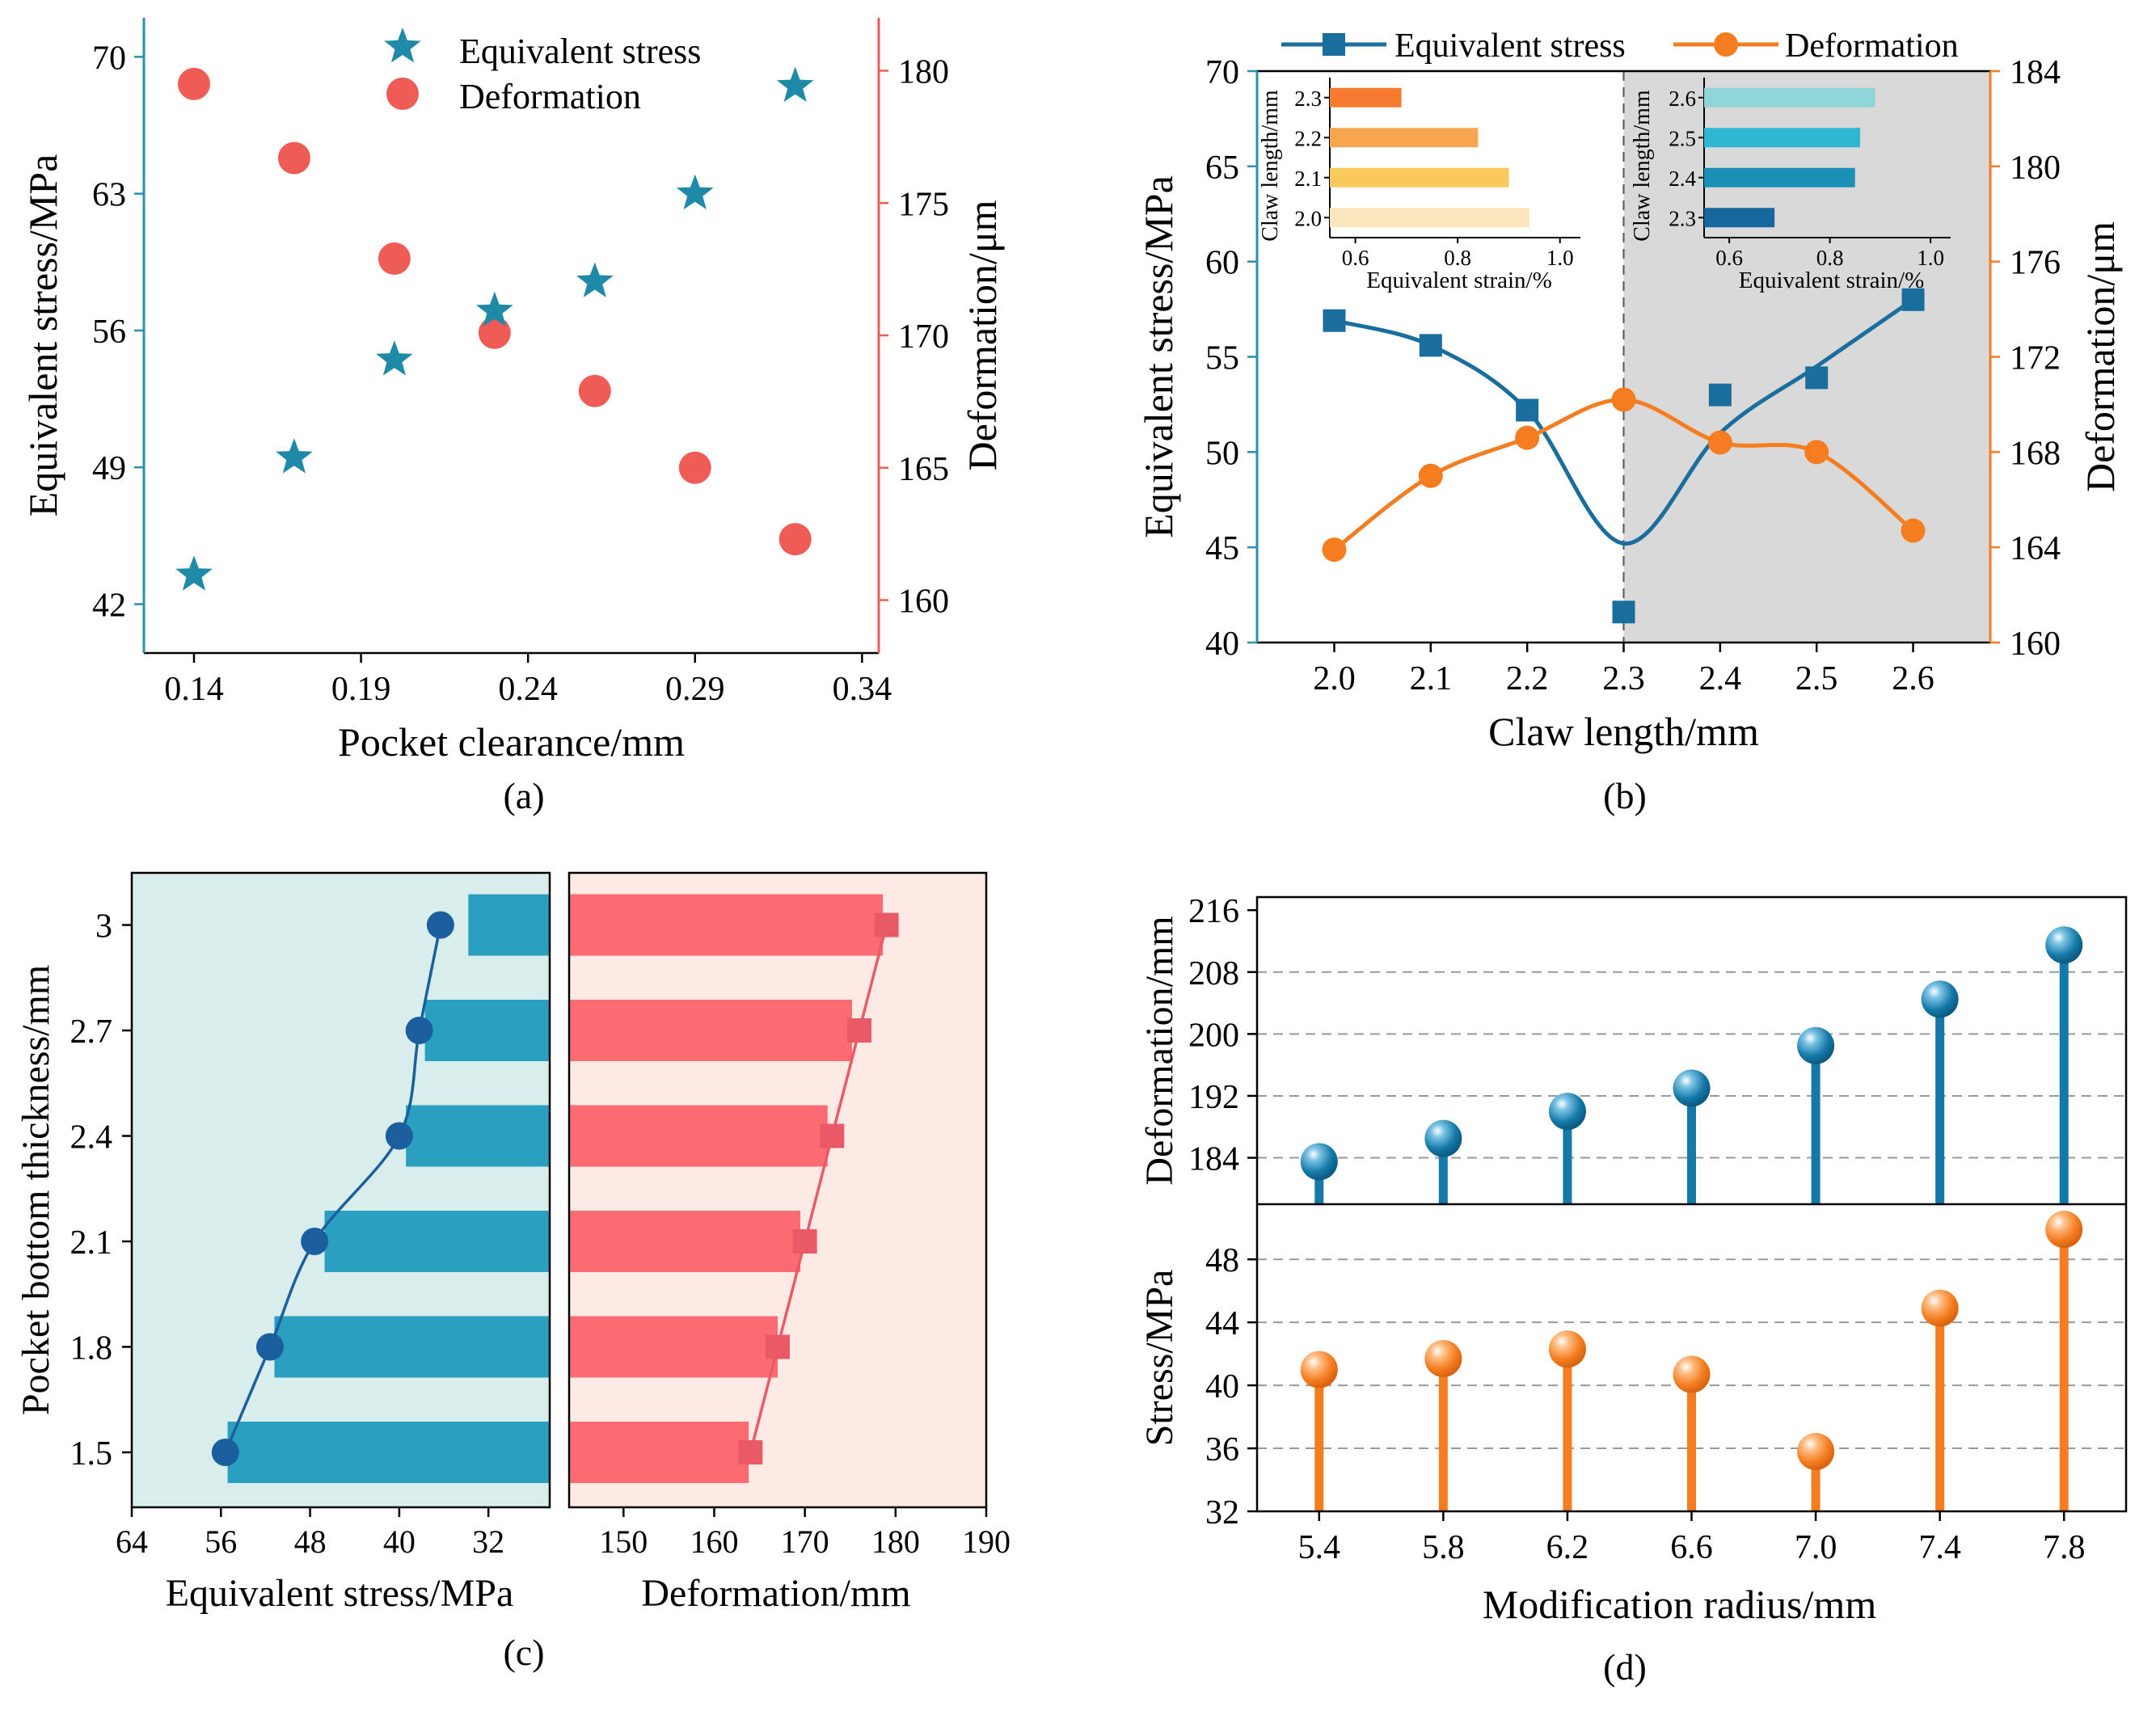 This screenshot has height=1715, width=2156. Describe the element at coordinates (805, 1541) in the screenshot. I see `right-x-tick-label: 170` at that location.